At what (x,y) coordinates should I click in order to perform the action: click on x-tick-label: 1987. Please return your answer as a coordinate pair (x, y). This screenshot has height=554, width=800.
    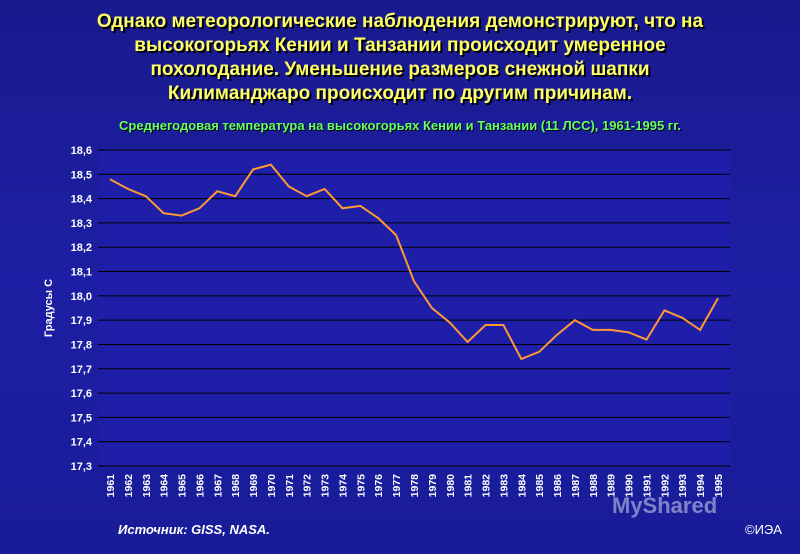
    Looking at the image, I should click on (576, 486).